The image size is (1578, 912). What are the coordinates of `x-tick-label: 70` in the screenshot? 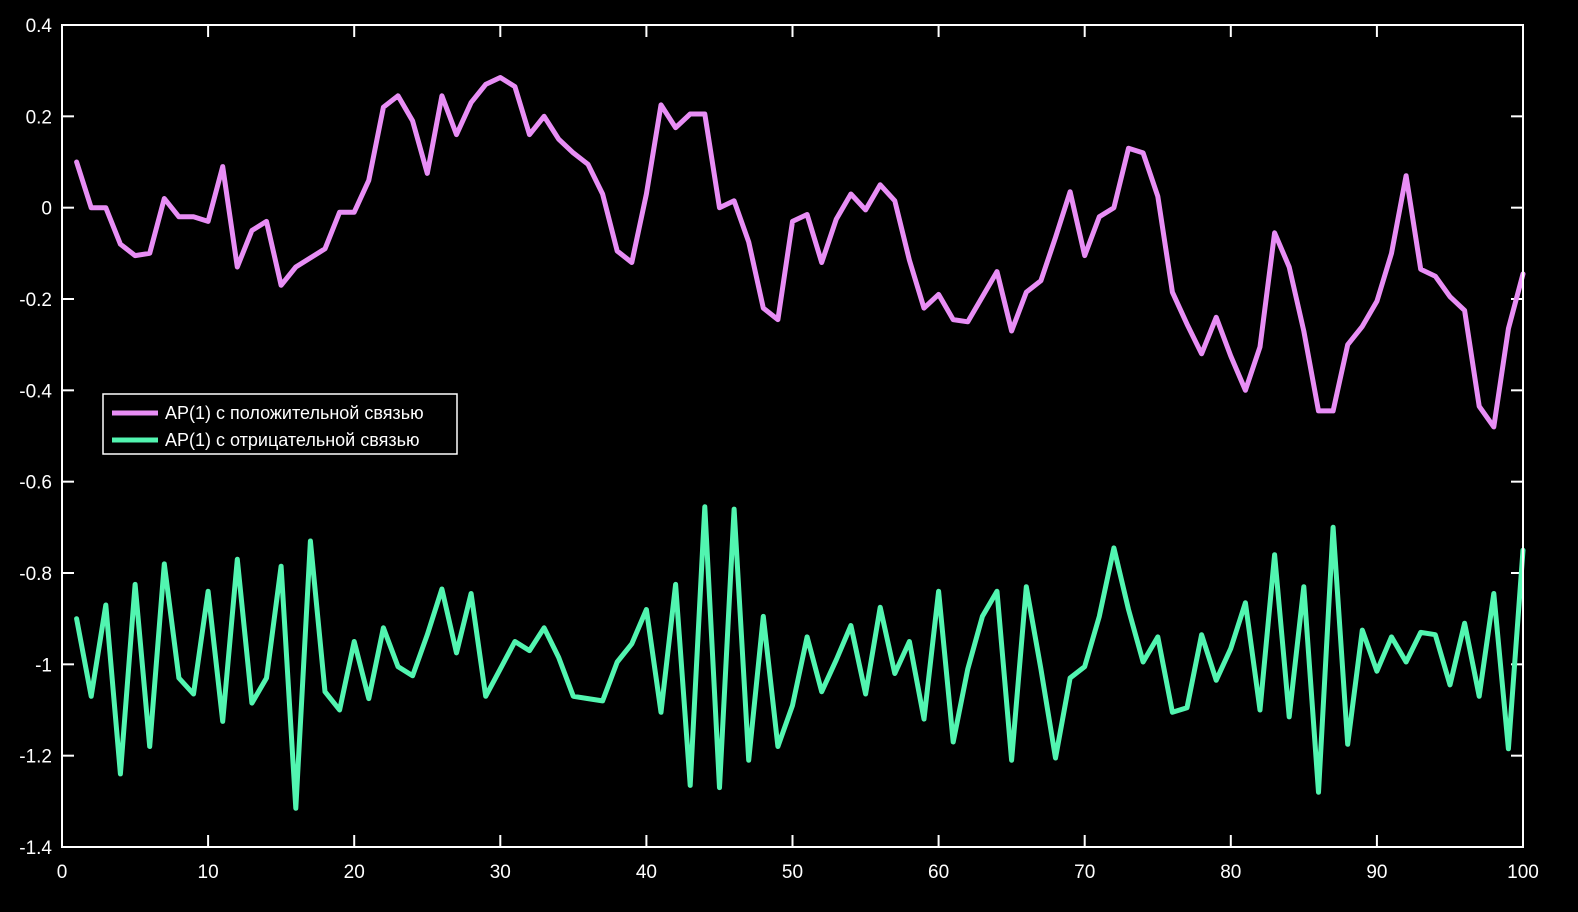 It's located at (1084, 872).